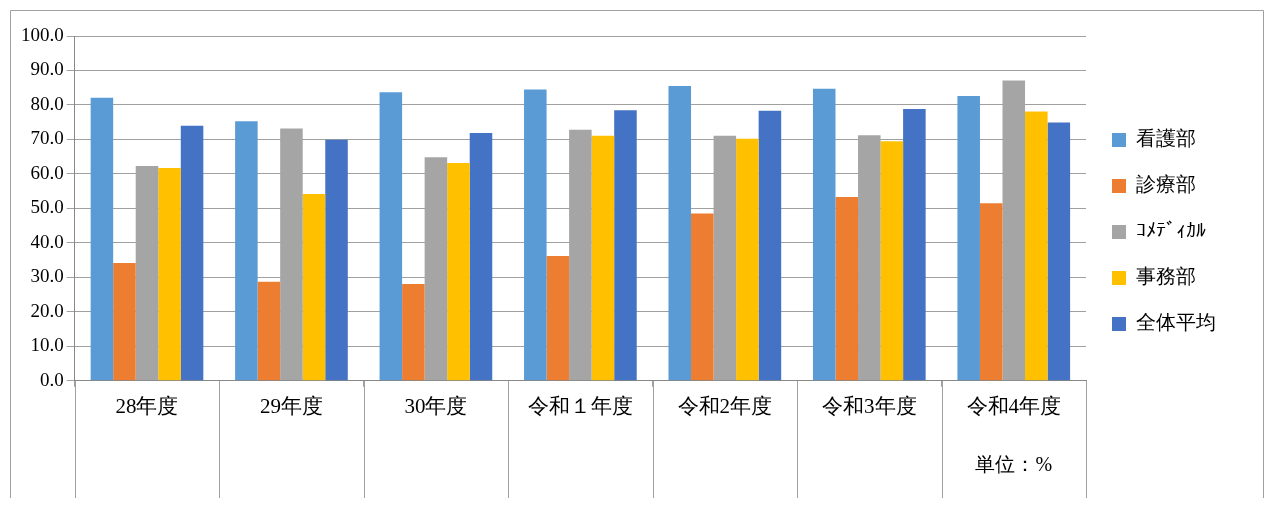  Describe the element at coordinates (1176, 322) in the screenshot. I see `legend-label: 全体平均` at that location.